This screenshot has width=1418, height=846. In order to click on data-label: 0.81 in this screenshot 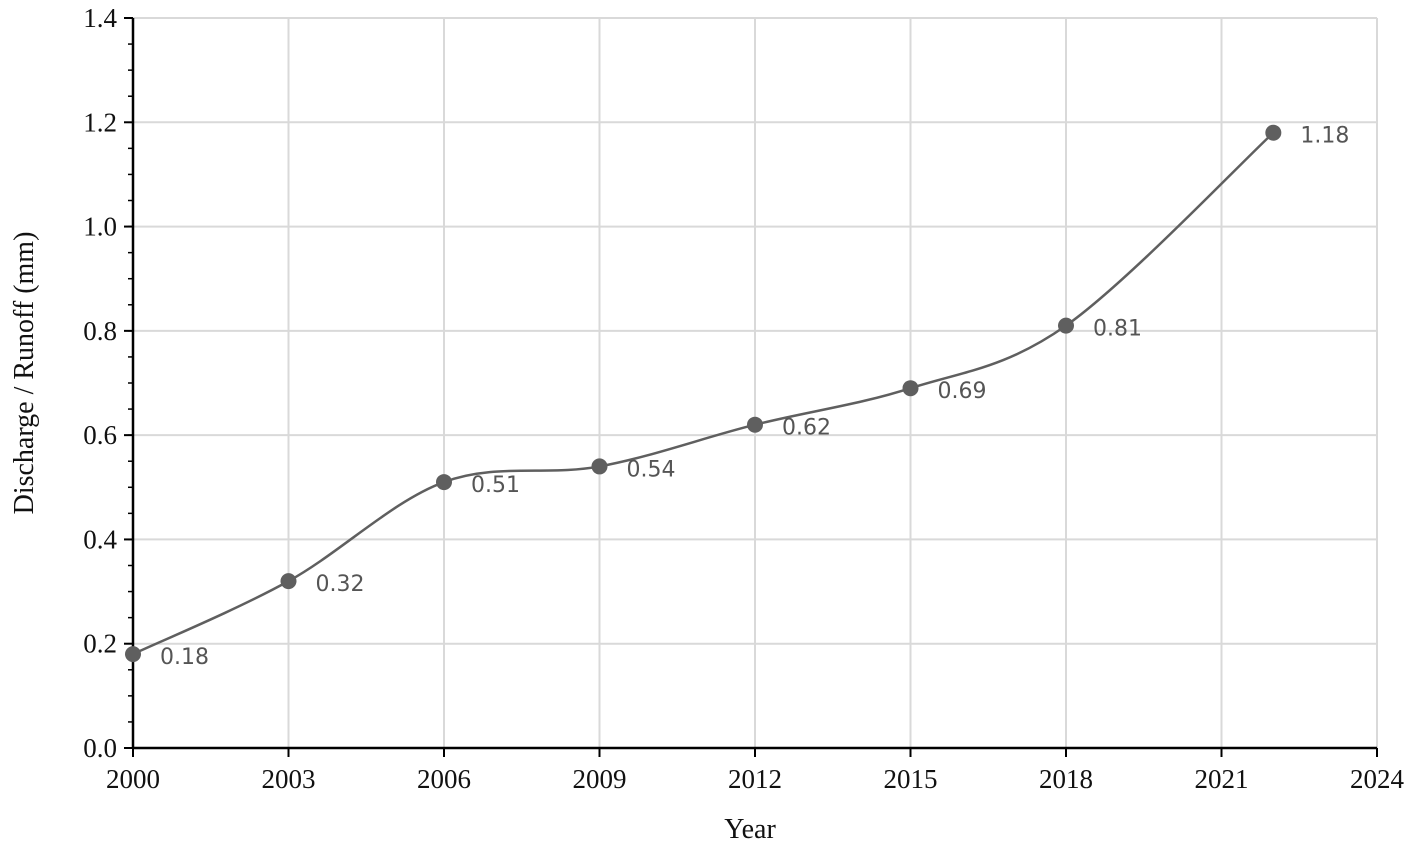, I will do `click(1117, 329)`.